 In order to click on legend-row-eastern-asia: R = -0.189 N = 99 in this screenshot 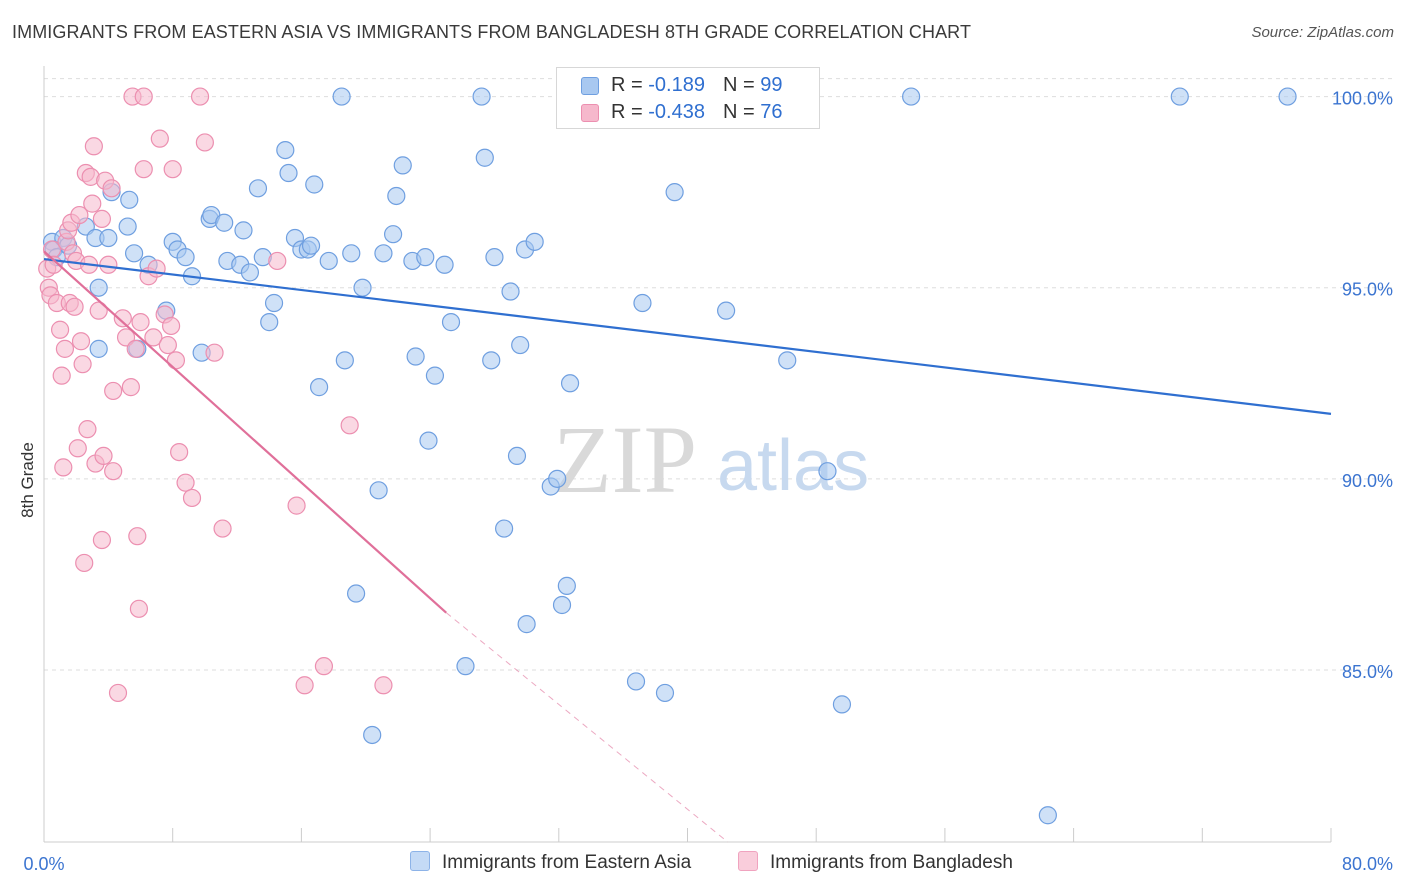, I will do `click(681, 87)`.